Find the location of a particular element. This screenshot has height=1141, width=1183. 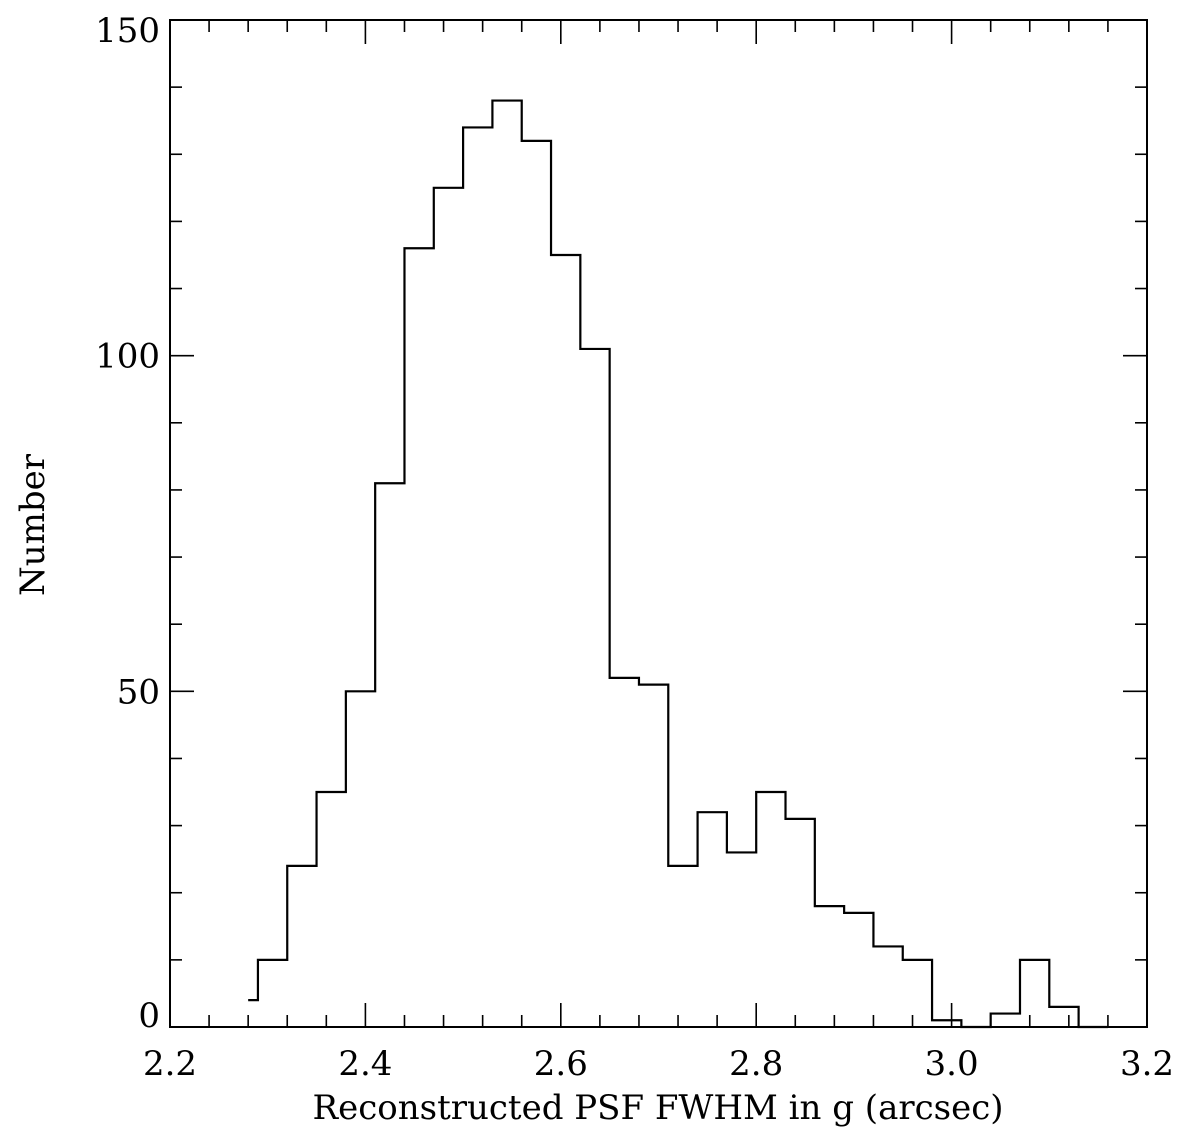

y-axis-title: Number is located at coordinates (33, 524).